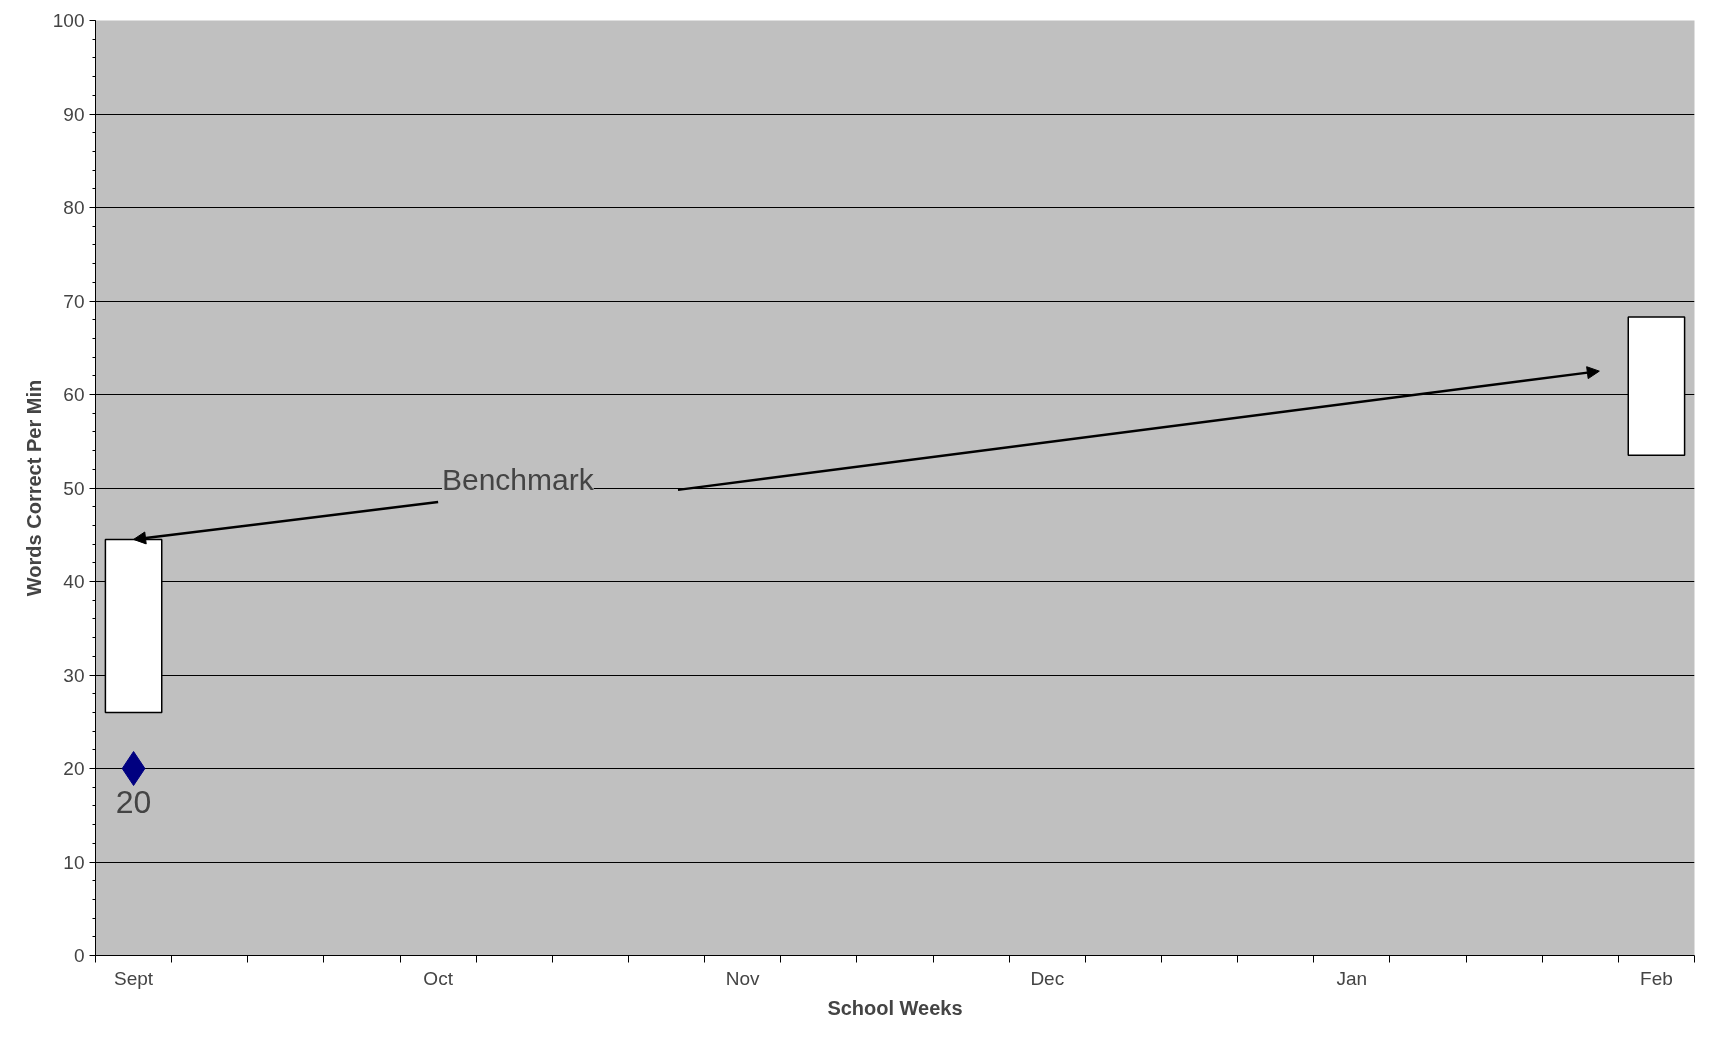  Describe the element at coordinates (134, 978) in the screenshot. I see `x-tick-label: Sept` at that location.